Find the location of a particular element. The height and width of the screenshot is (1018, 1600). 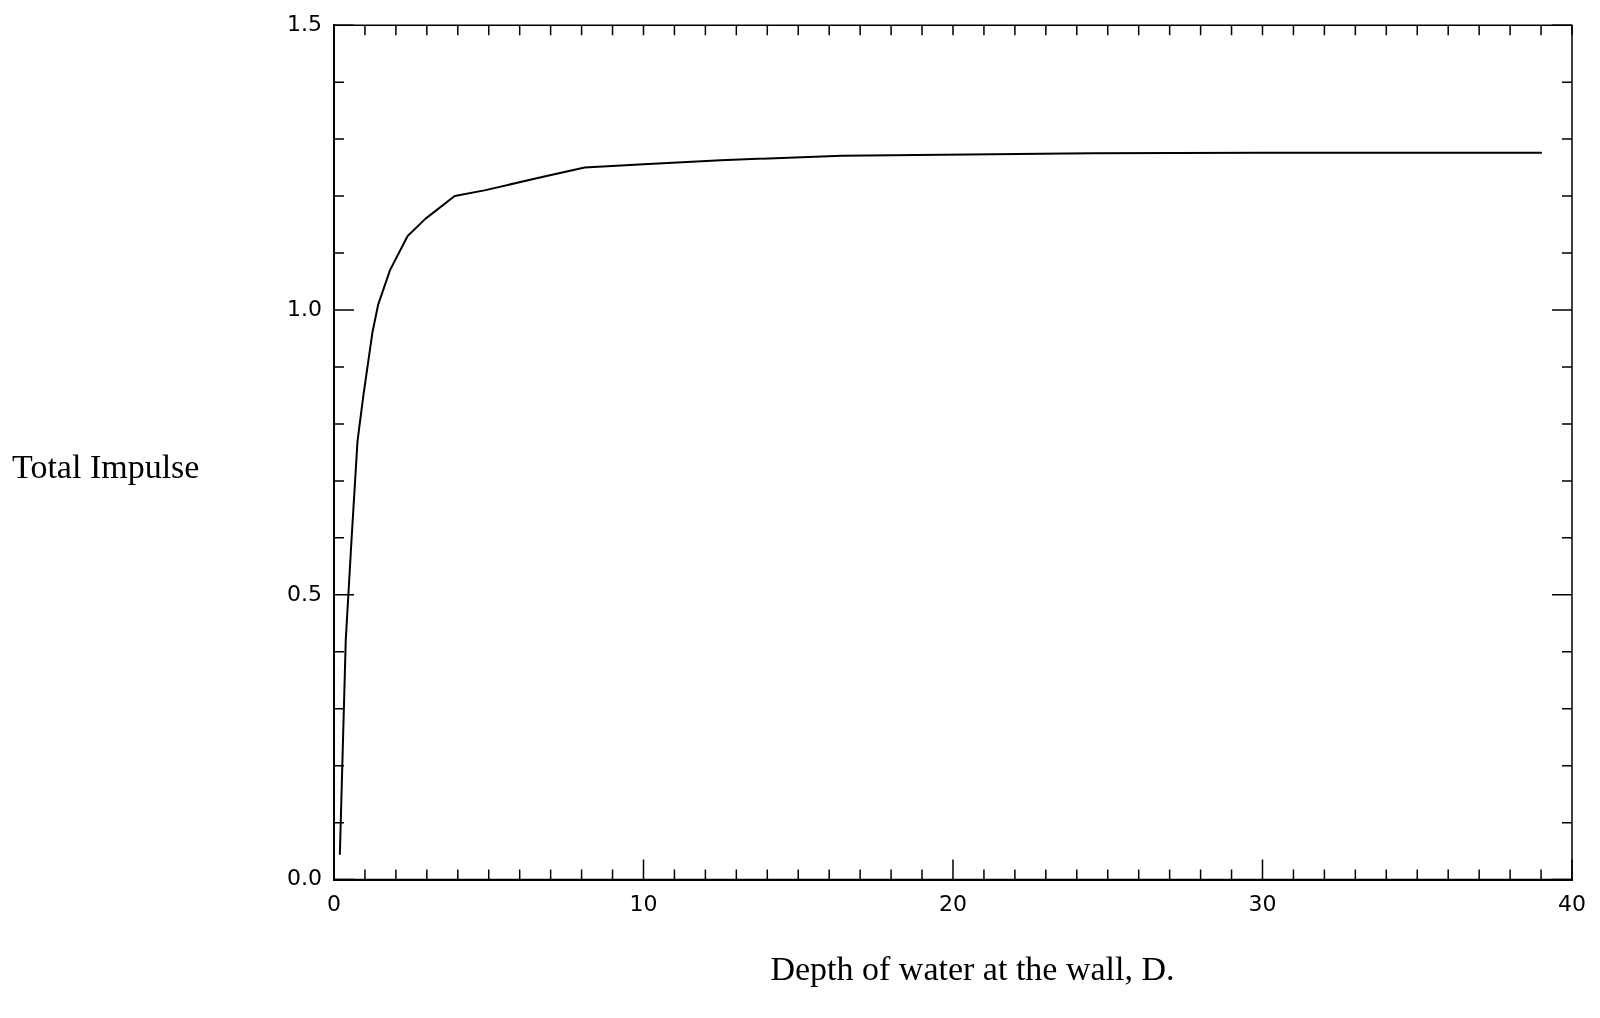

x-tick-label: 0 is located at coordinates (333, 903).